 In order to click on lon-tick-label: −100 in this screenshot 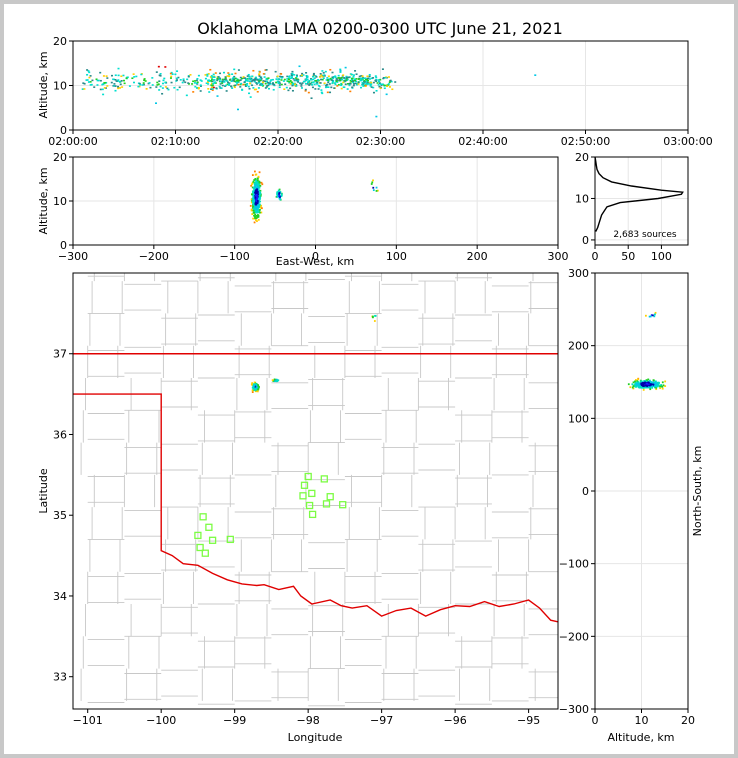, I will do `click(161, 720)`.